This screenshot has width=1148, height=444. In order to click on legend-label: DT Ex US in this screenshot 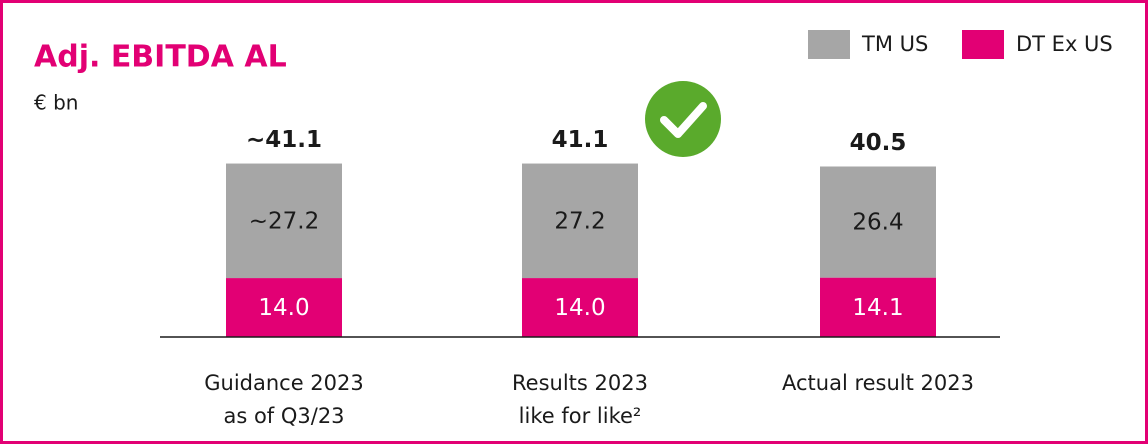, I will do `click(1064, 44)`.